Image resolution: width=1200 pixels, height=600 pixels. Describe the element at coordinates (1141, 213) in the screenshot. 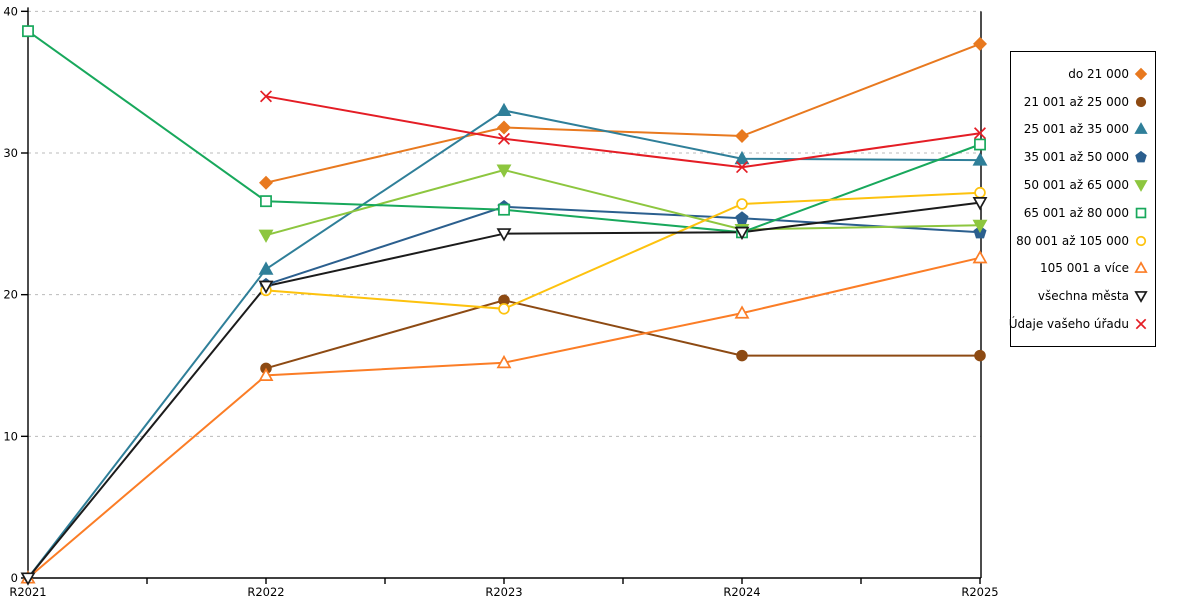

I see `square-marker-icon` at that location.